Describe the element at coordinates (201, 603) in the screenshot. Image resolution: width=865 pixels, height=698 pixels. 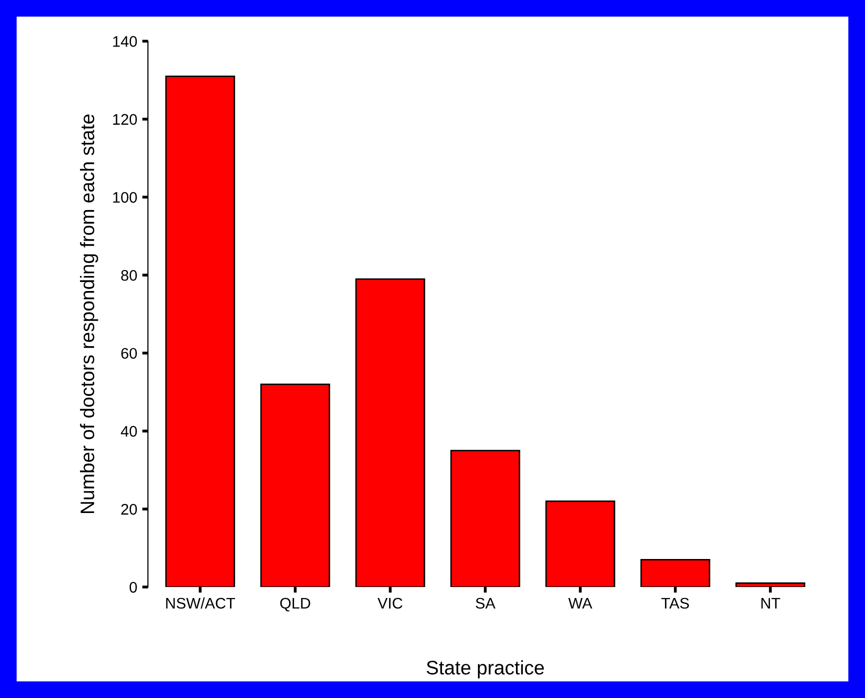
I see `x-tick-label: NSW/ACT` at that location.